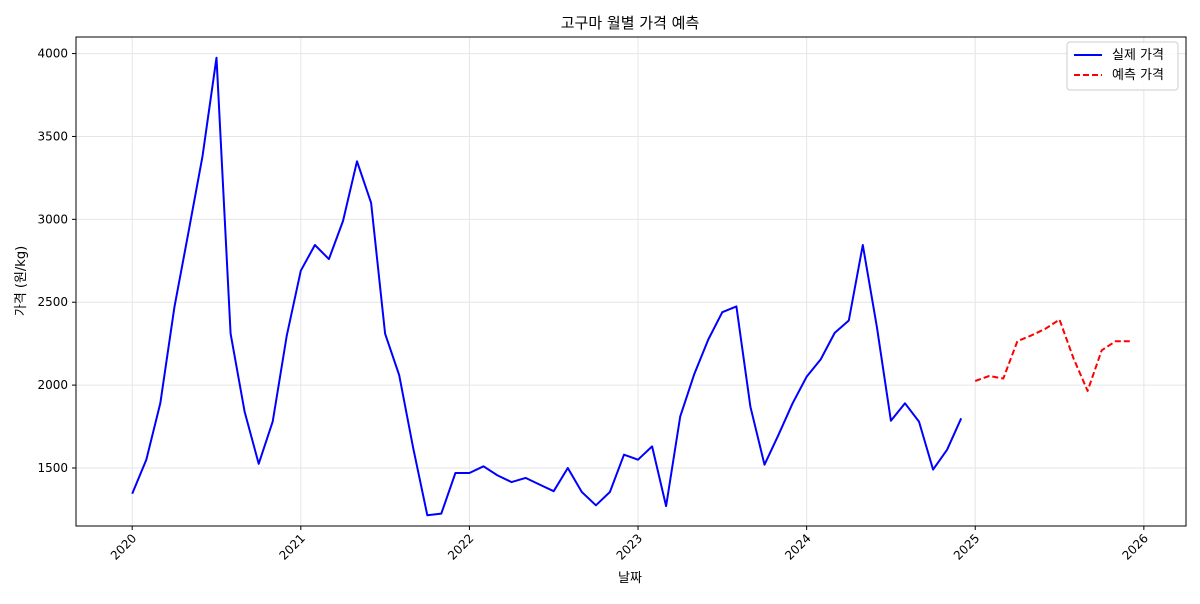 This screenshot has height=604, width=1200. Describe the element at coordinates (630, 578) in the screenshot. I see `x-axis-label: 날짜` at that location.